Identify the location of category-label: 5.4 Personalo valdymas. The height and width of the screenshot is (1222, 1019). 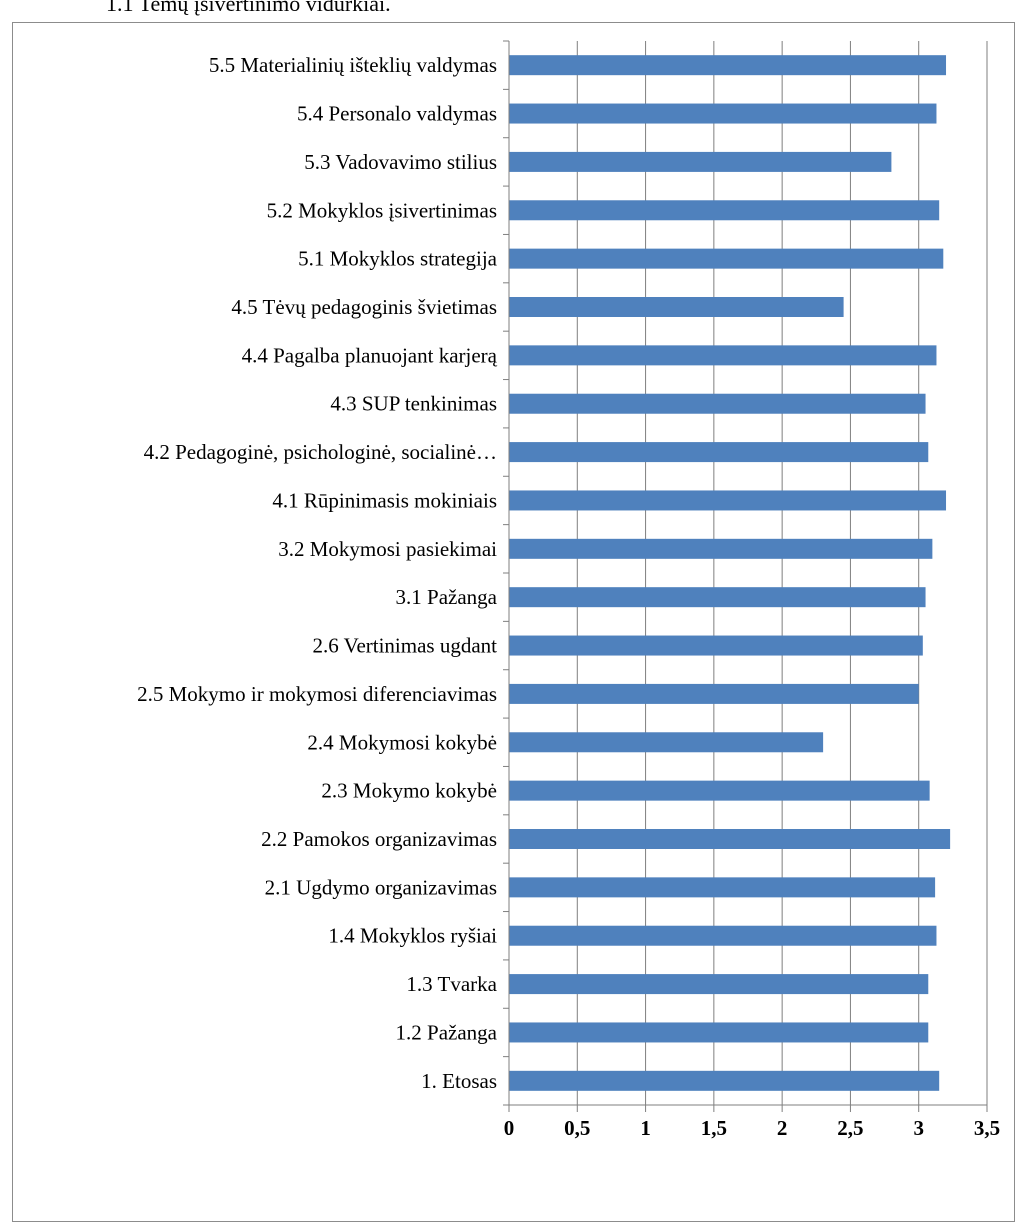
(397, 114).